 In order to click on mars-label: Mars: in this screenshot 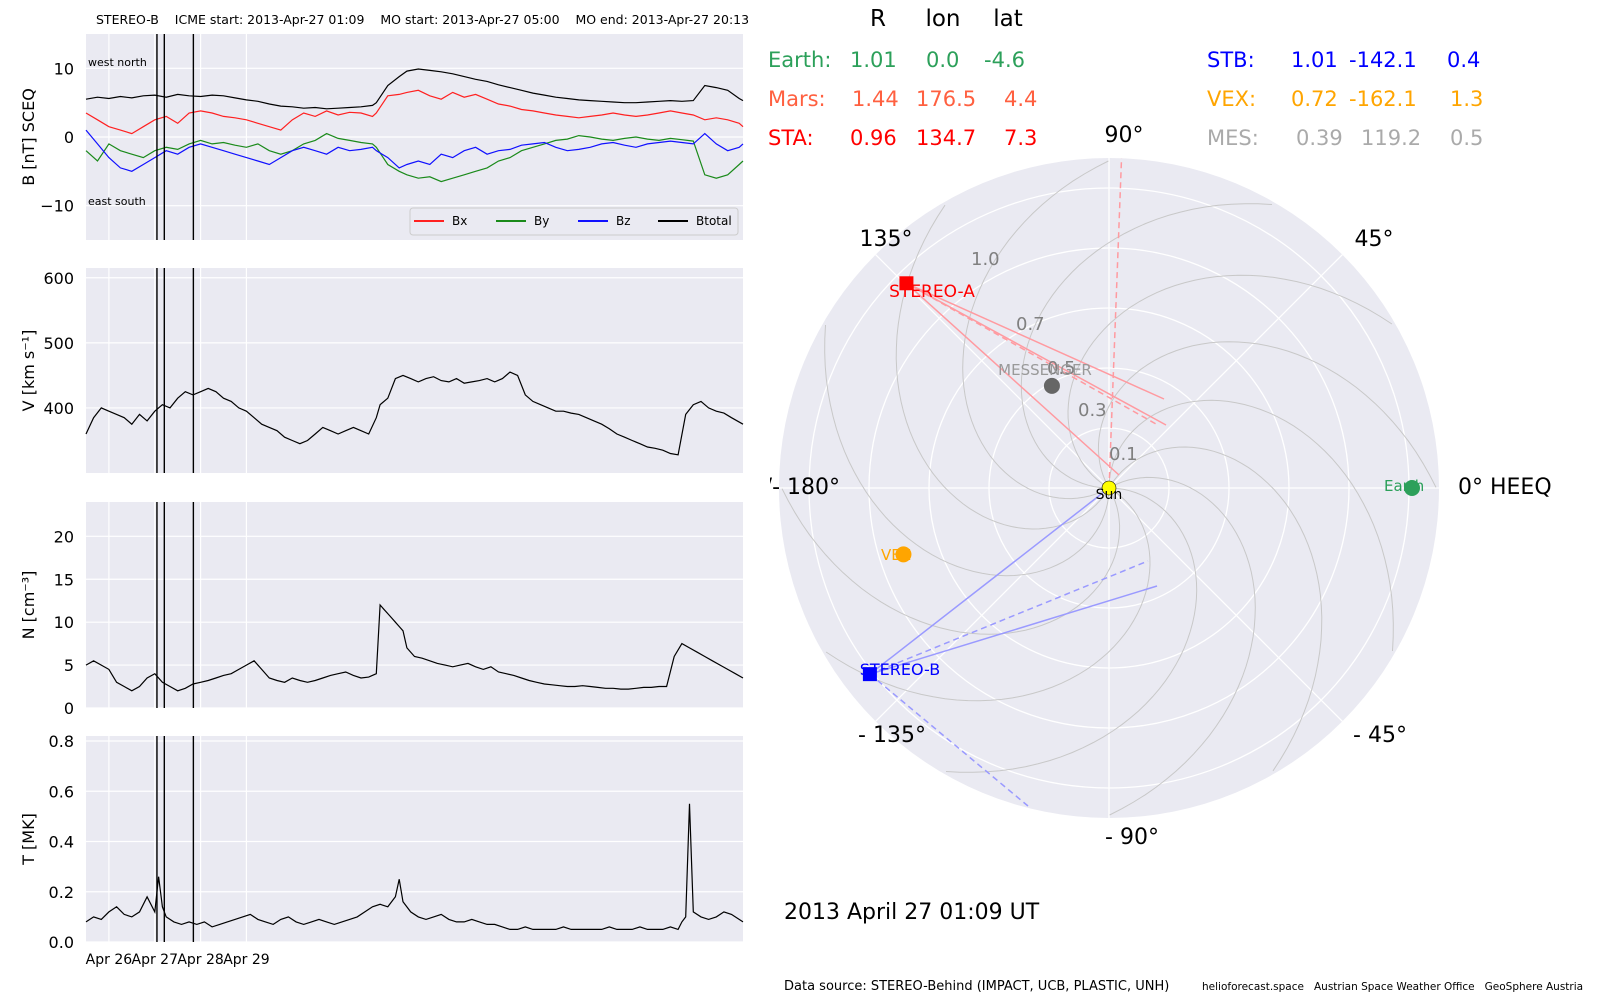, I will do `click(797, 99)`.